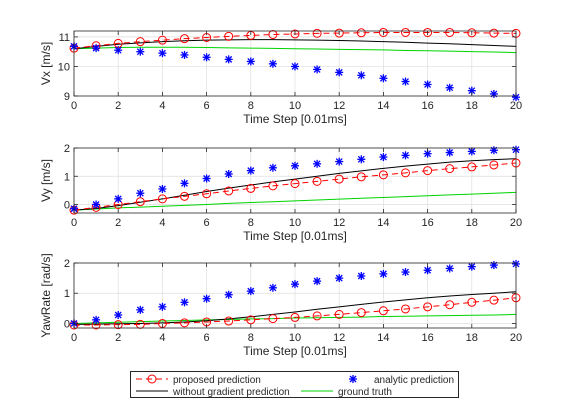 The width and height of the screenshot is (570, 413). What do you see at coordinates (67, 177) in the screenshot?
I see `y-tick-label: 1` at bounding box center [67, 177].